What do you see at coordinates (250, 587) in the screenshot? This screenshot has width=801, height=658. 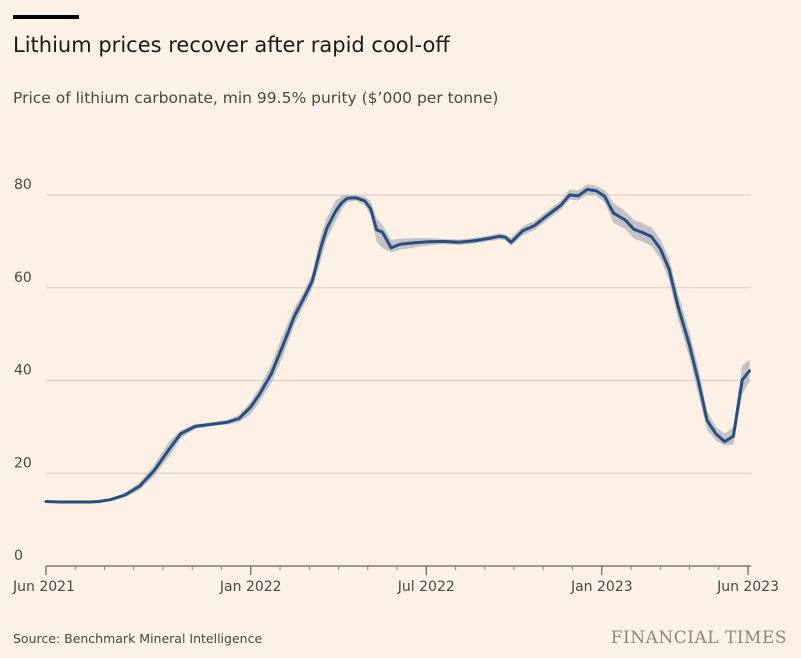 I see `x-tick-label: Jan 2022` at bounding box center [250, 587].